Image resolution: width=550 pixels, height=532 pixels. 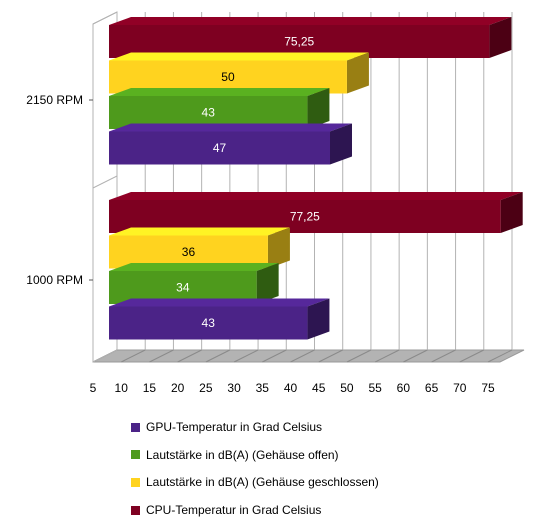 What do you see at coordinates (305, 217) in the screenshot?
I see `data-label: 77,25` at bounding box center [305, 217].